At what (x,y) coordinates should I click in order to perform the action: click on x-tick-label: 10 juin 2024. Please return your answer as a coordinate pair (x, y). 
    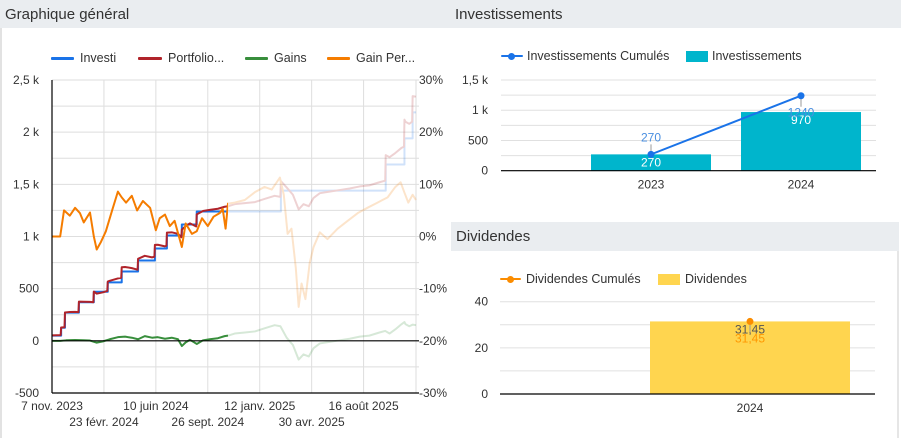
    Looking at the image, I should click on (156, 406).